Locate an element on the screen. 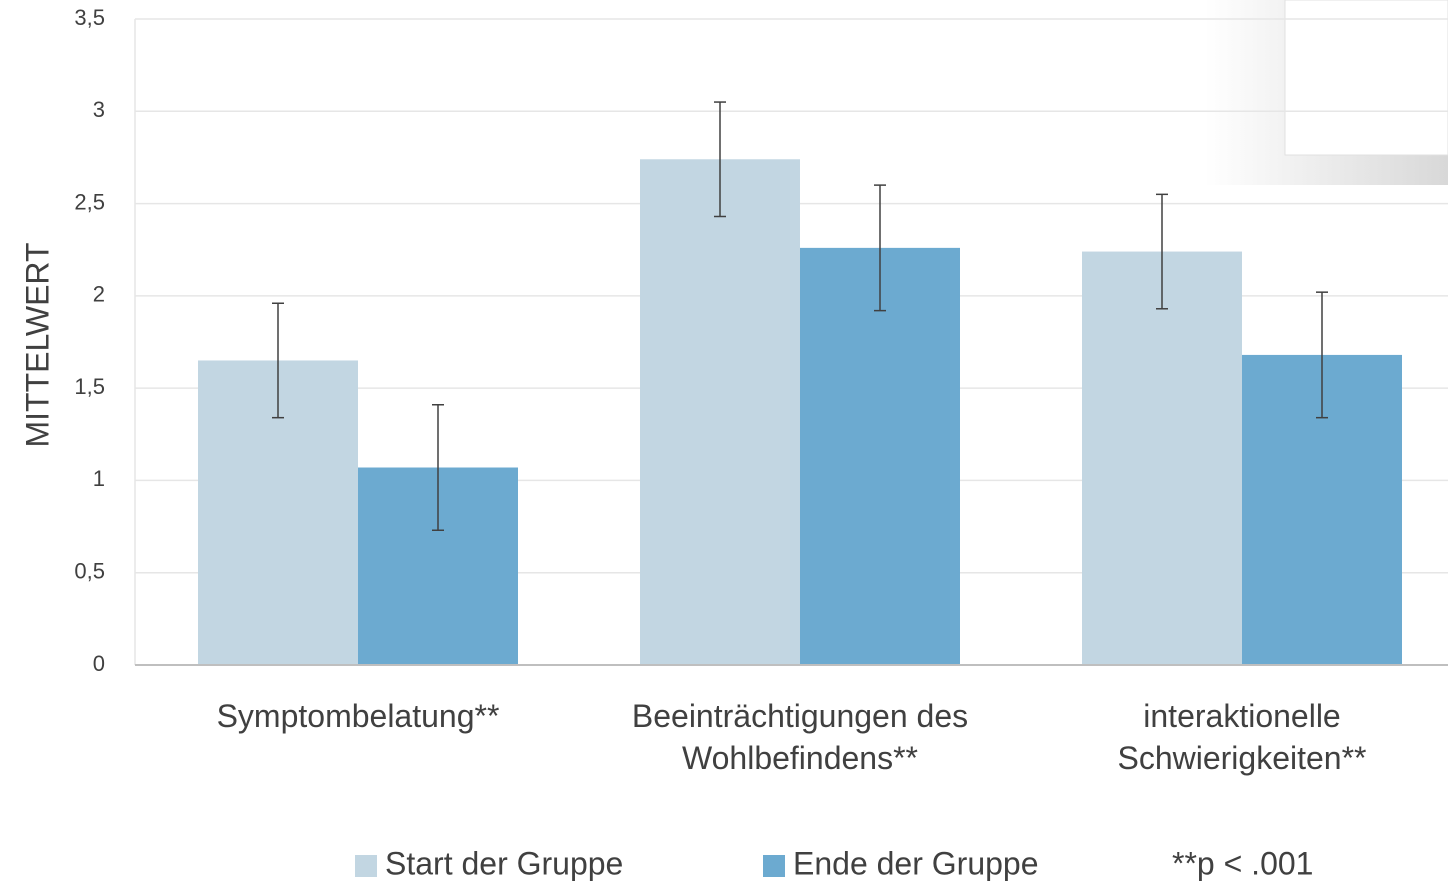  y-axis-title: MITTELWERT is located at coordinates (37, 344).